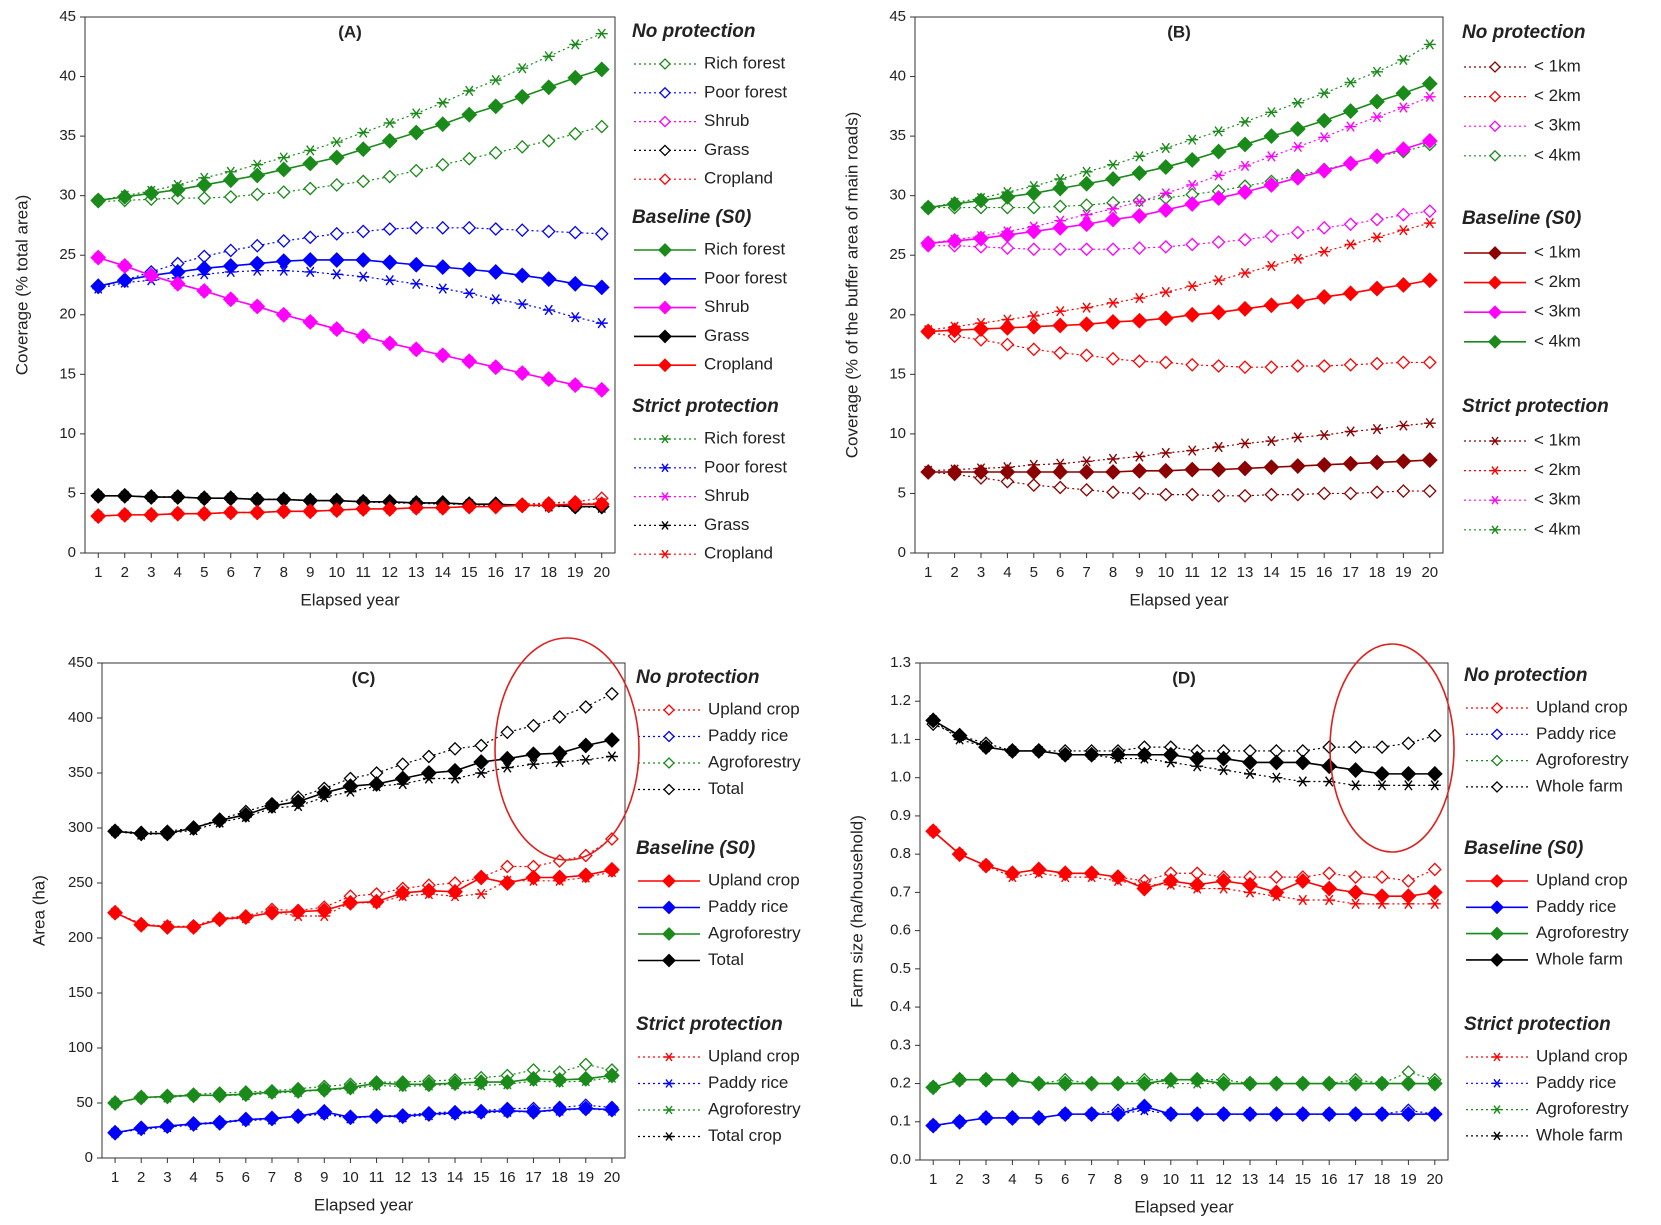  Describe the element at coordinates (897, 314) in the screenshot. I see `y-tick-label: 20` at that location.